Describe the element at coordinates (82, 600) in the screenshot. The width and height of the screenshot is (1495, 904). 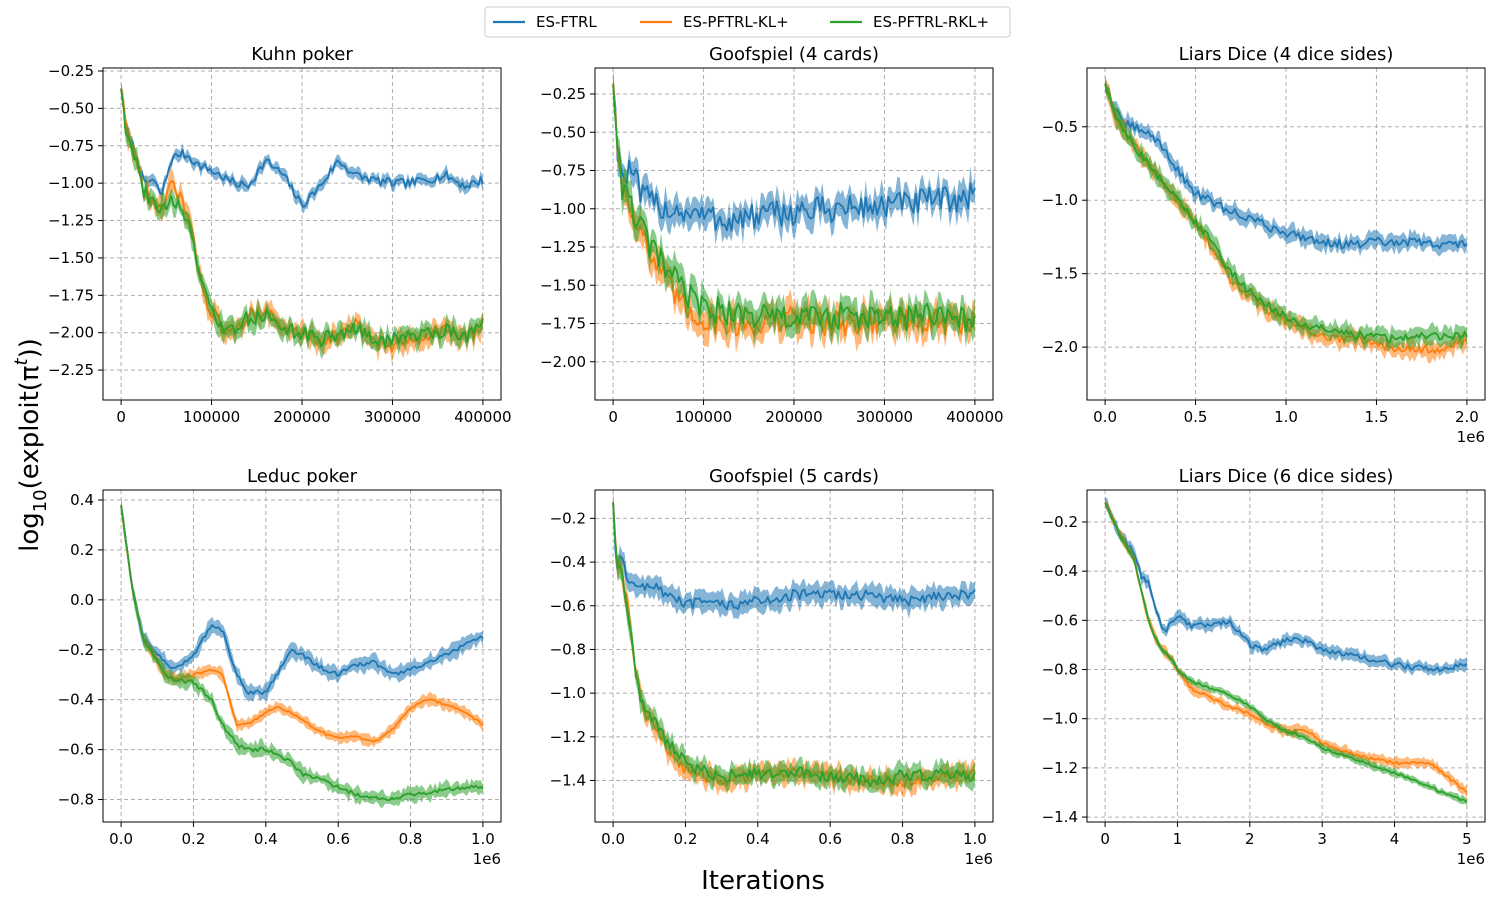
I see `y-tick-label: 0.0` at that location.